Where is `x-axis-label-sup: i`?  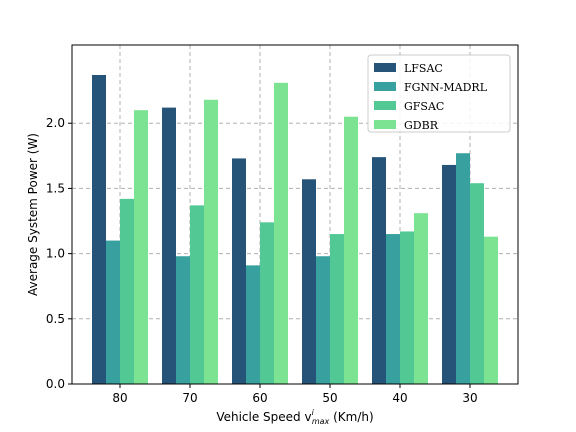
x-axis-label-sup: i is located at coordinates (313, 412).